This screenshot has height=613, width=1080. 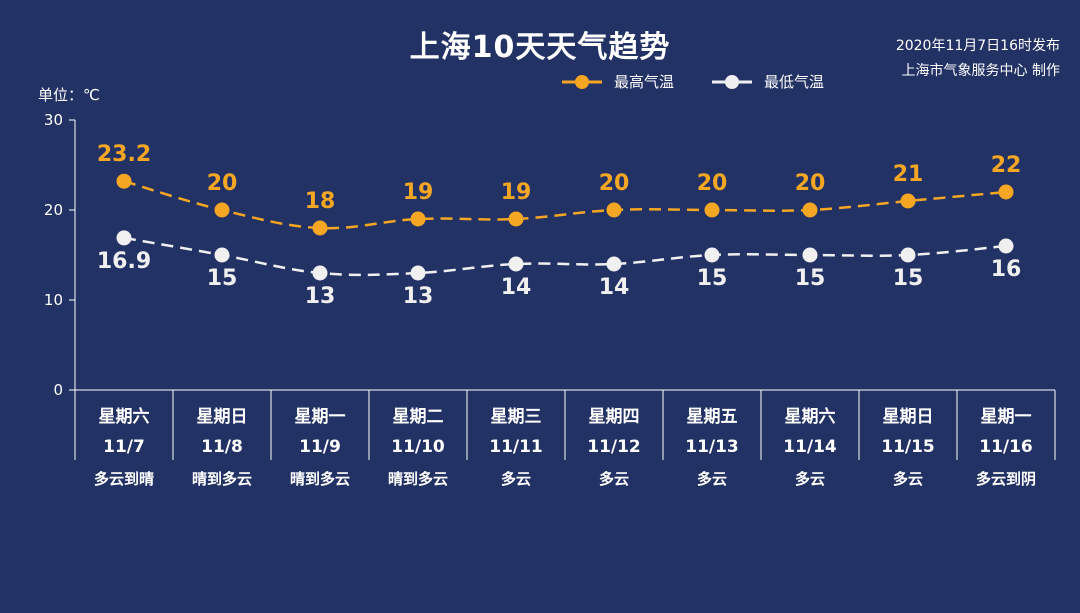 What do you see at coordinates (712, 447) in the screenshot?
I see `date-label: 11/13` at bounding box center [712, 447].